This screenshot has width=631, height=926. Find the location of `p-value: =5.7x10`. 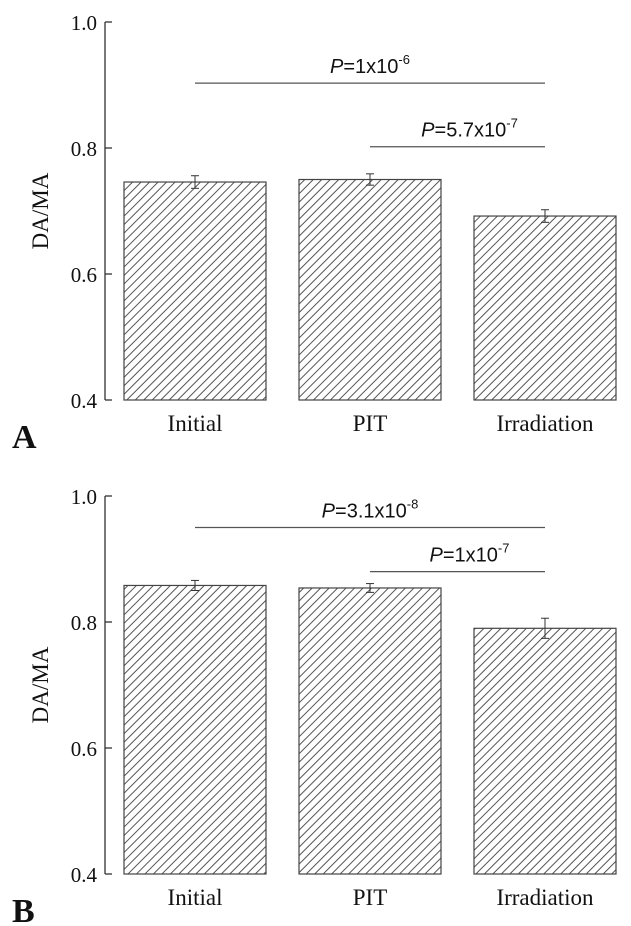

p-value: =5.7x10 is located at coordinates (471, 131).